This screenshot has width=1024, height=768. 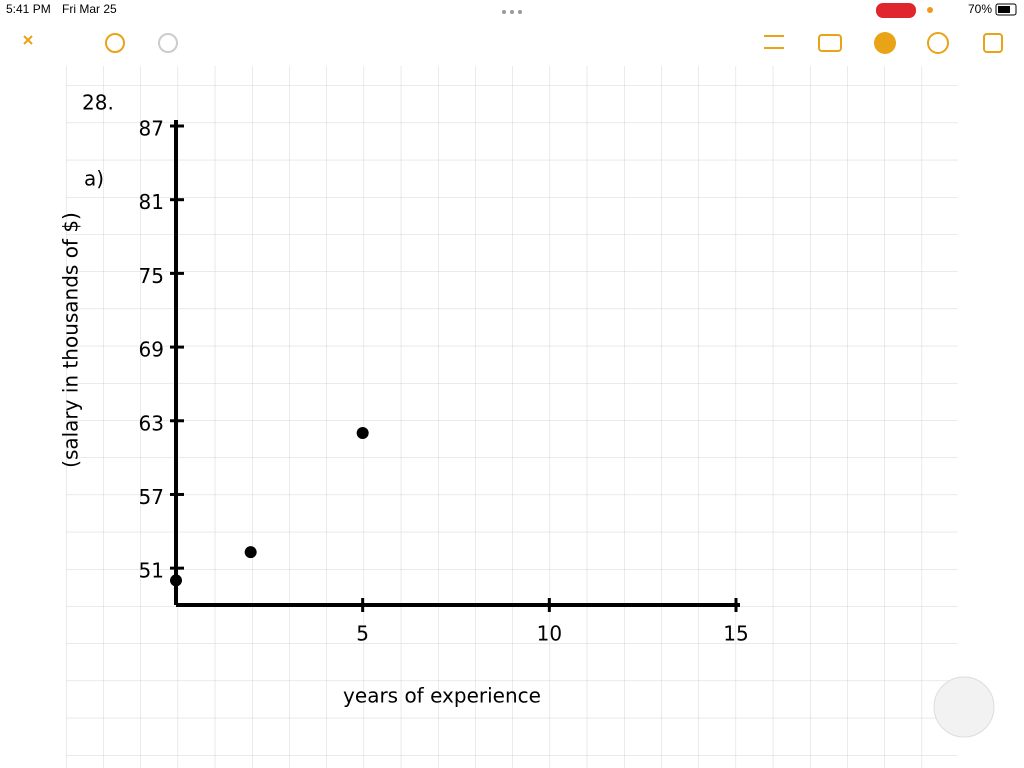 What do you see at coordinates (964, 707) in the screenshot?
I see `pencil-tool` at bounding box center [964, 707].